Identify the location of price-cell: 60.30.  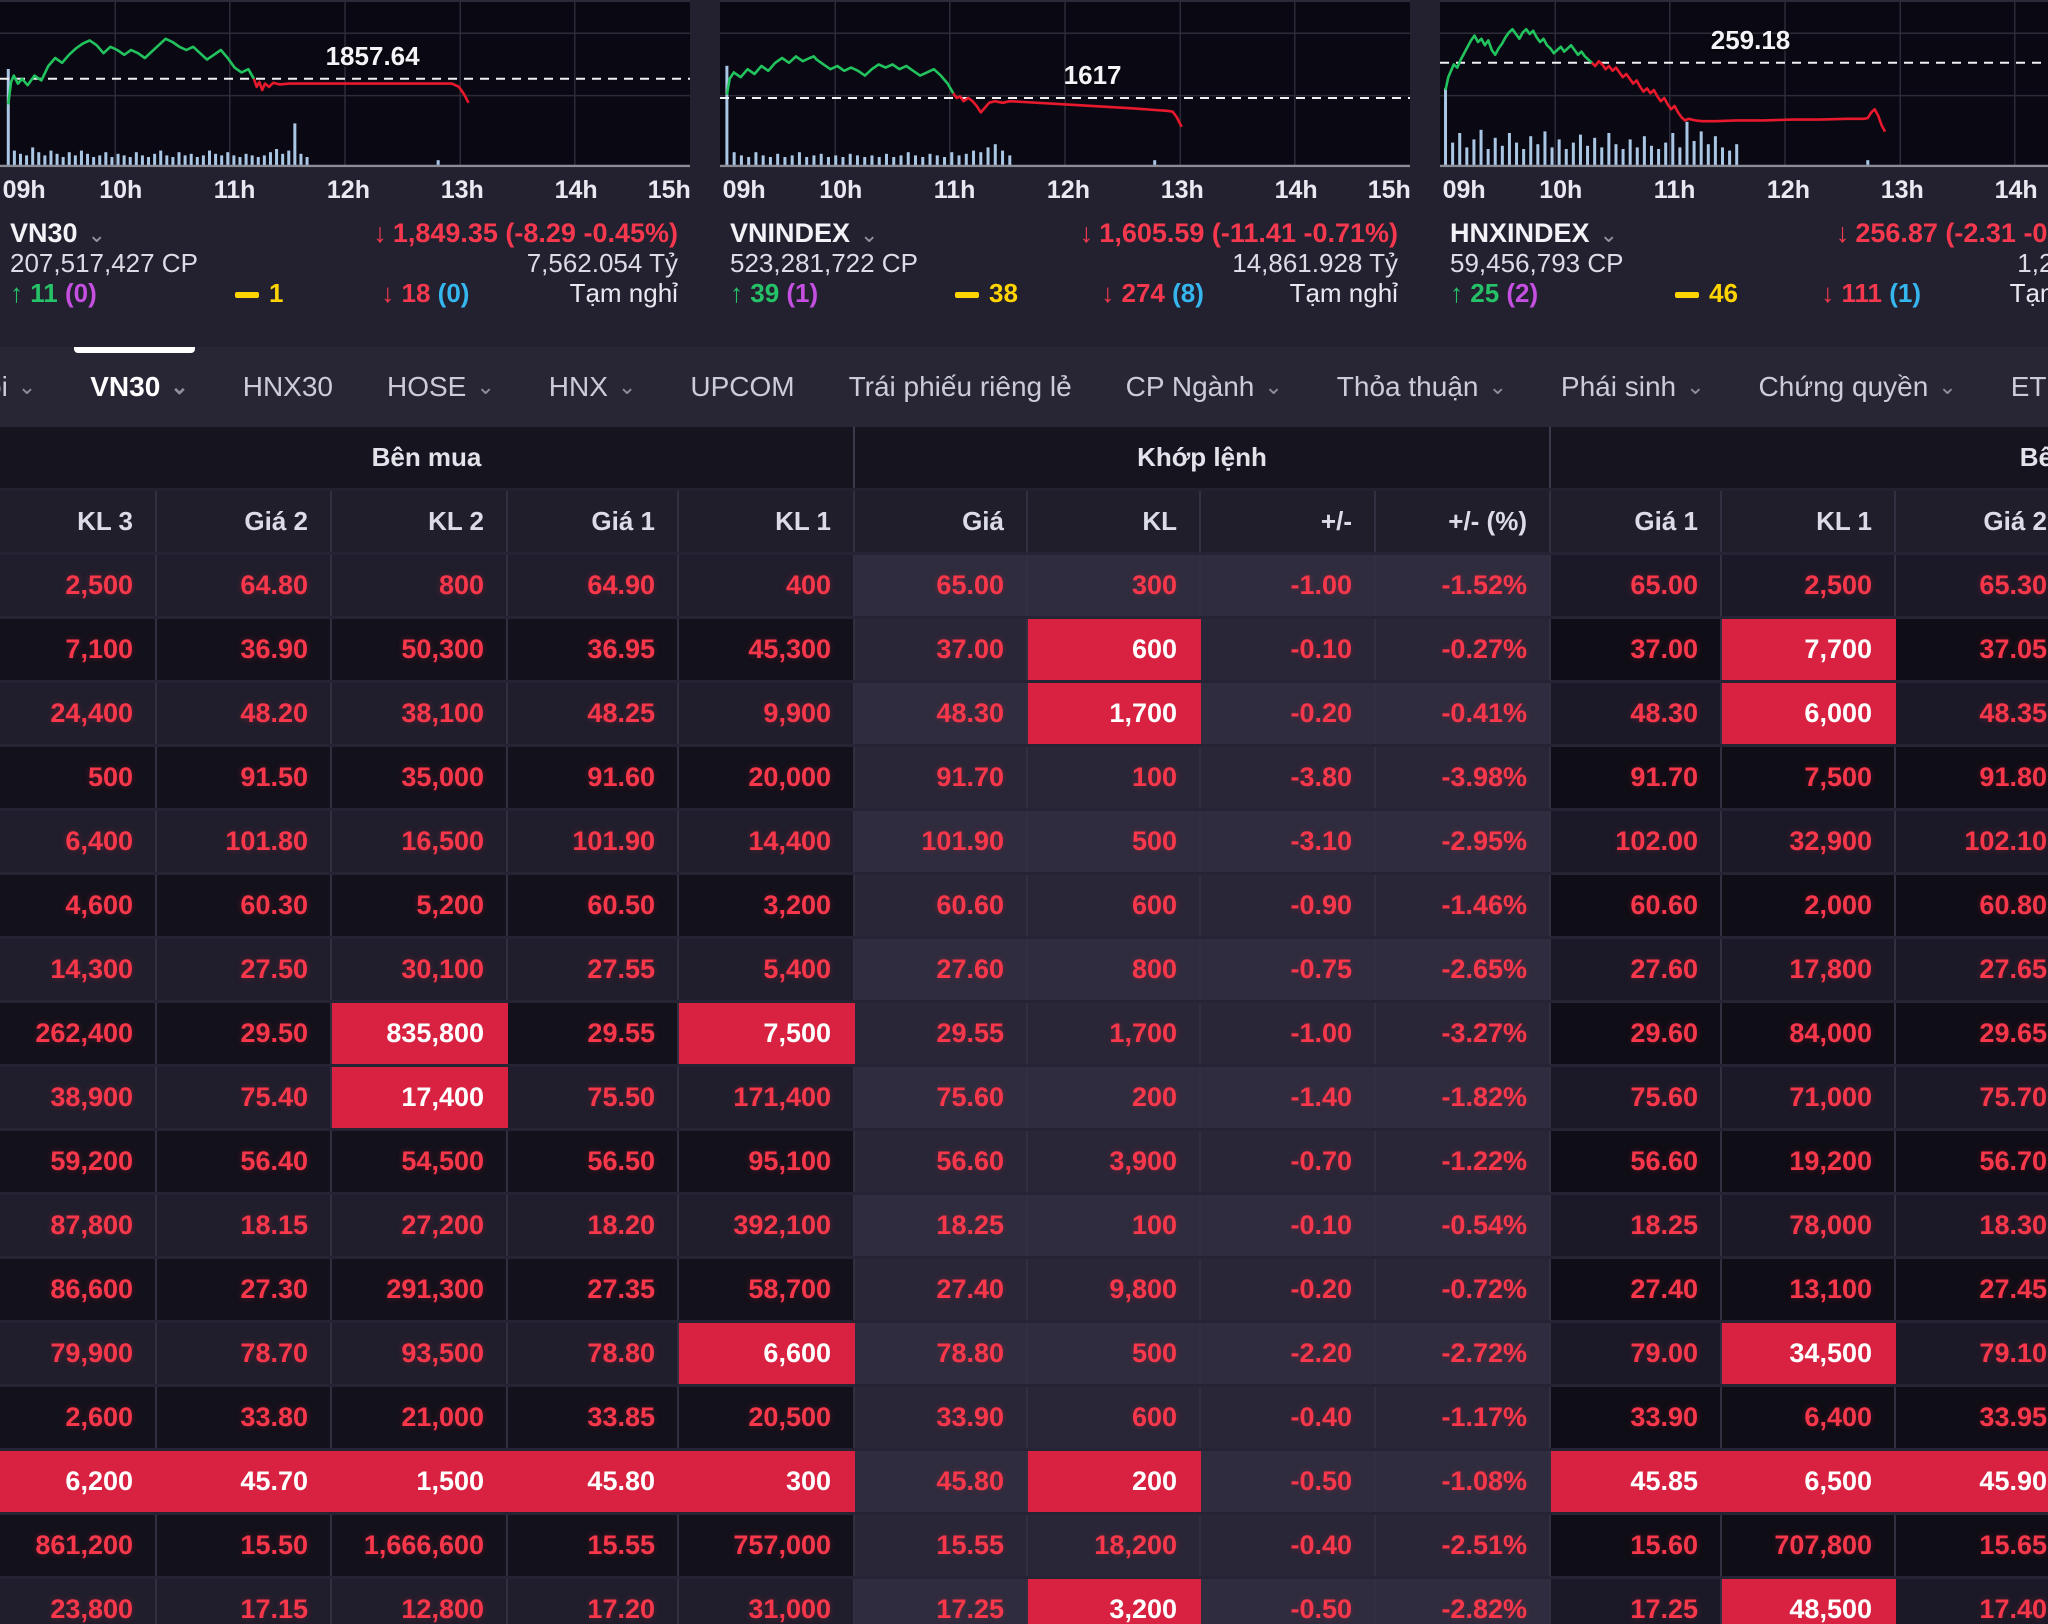
(244, 905).